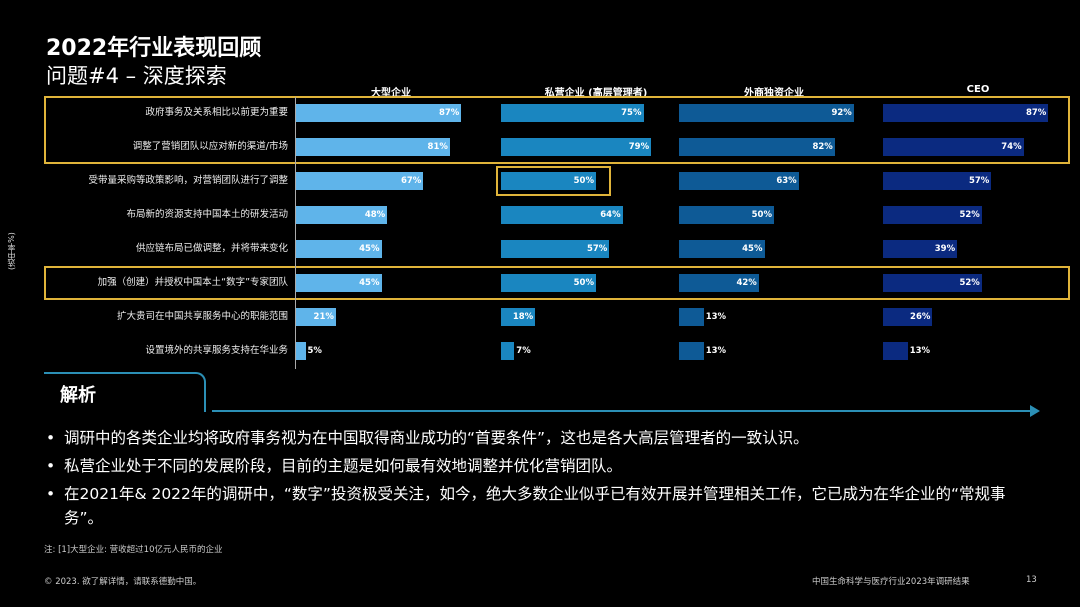  Describe the element at coordinates (631, 113) in the screenshot. I see `data-label: 75%` at that location.